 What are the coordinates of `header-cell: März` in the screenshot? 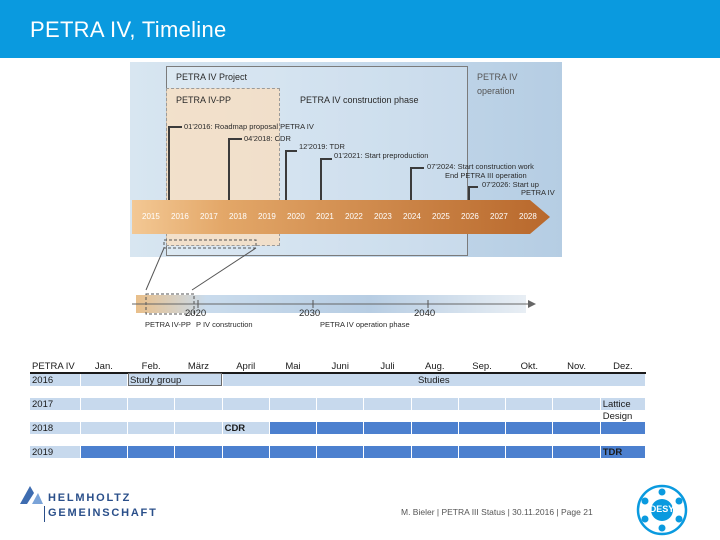 It's located at (198, 367).